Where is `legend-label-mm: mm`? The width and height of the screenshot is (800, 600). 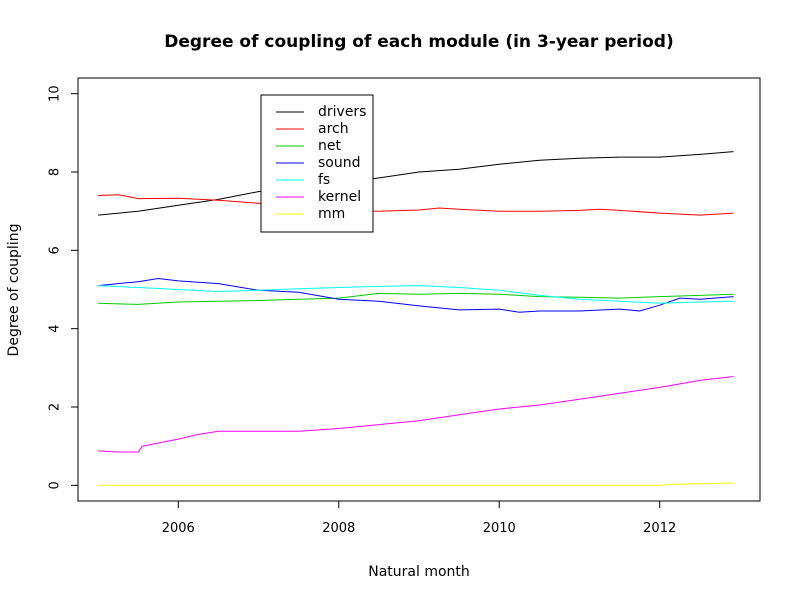 legend-label-mm: mm is located at coordinates (331, 214).